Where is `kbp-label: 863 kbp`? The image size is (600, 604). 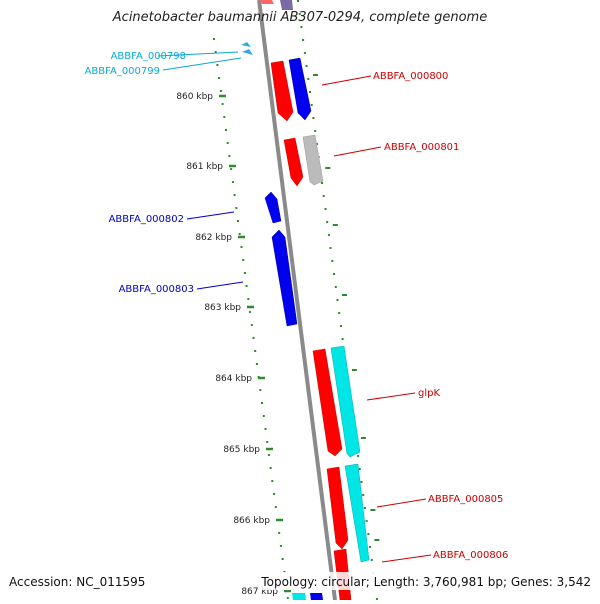 kbp-label: 863 kbp is located at coordinates (222, 308).